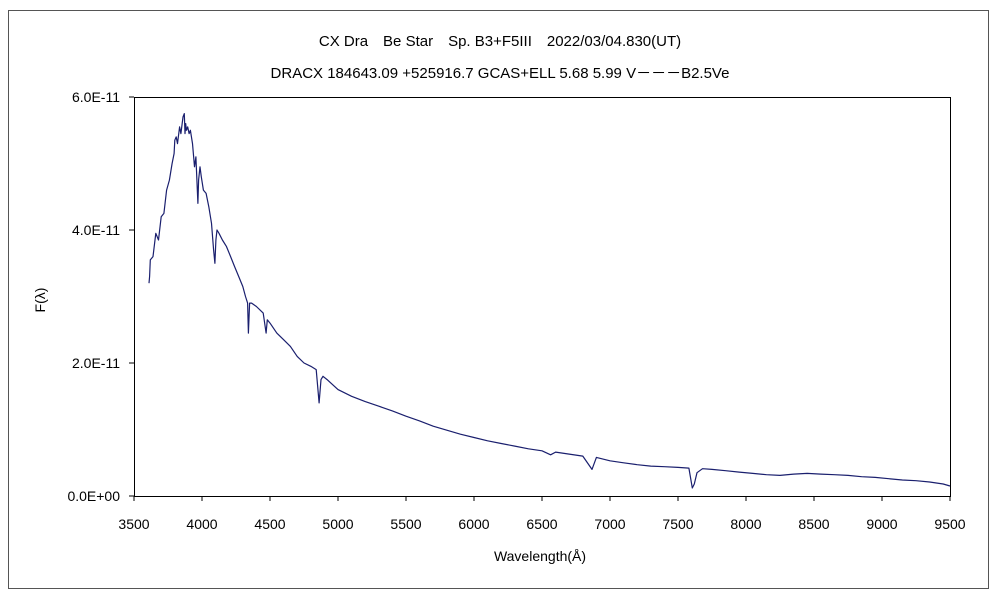 This screenshot has width=1000, height=600. I want to click on x-tick-label: 3500, so click(133, 524).